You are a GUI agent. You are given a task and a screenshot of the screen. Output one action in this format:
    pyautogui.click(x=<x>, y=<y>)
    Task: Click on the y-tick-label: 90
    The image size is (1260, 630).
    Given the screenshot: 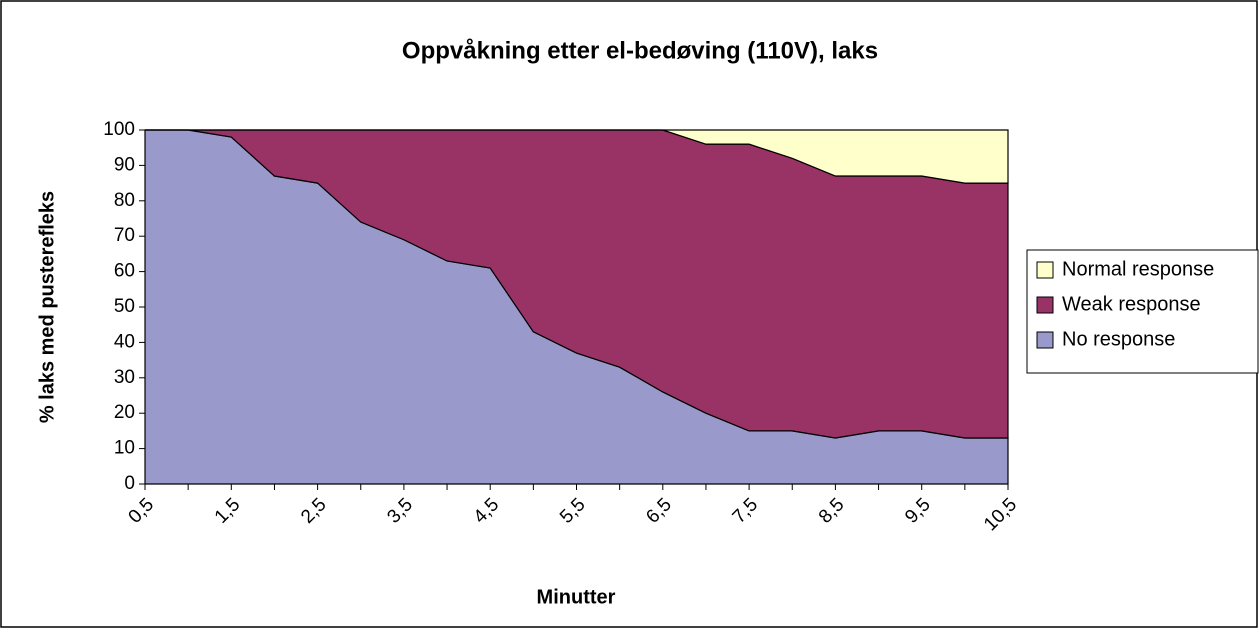 What is the action you would take?
    pyautogui.click(x=124, y=164)
    